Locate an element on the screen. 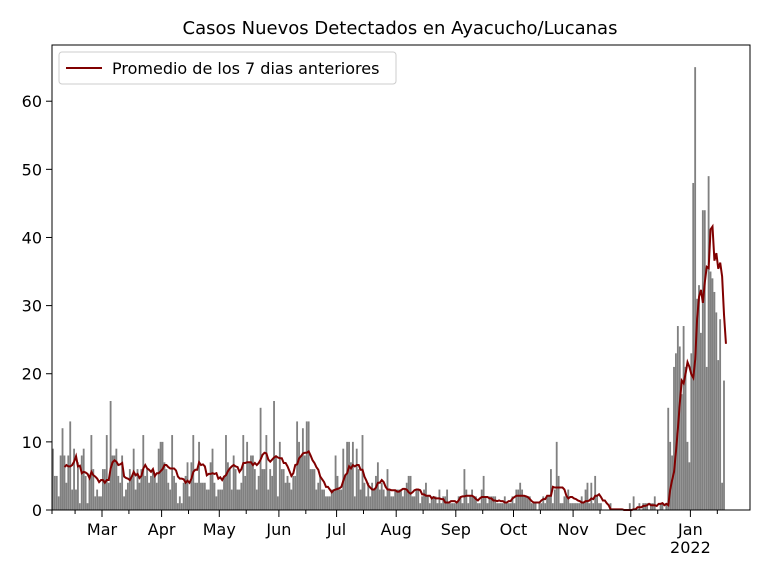 The width and height of the screenshot is (768, 576). legend-box is located at coordinates (227, 68).